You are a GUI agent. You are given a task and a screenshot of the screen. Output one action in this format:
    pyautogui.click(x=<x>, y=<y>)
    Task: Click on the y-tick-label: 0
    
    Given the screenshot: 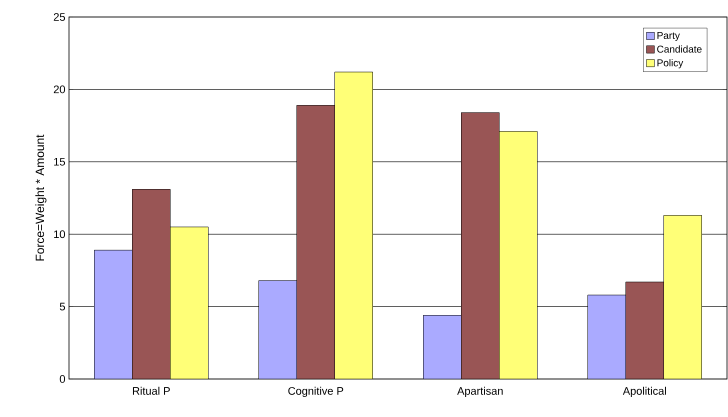 What is the action you would take?
    pyautogui.click(x=63, y=379)
    